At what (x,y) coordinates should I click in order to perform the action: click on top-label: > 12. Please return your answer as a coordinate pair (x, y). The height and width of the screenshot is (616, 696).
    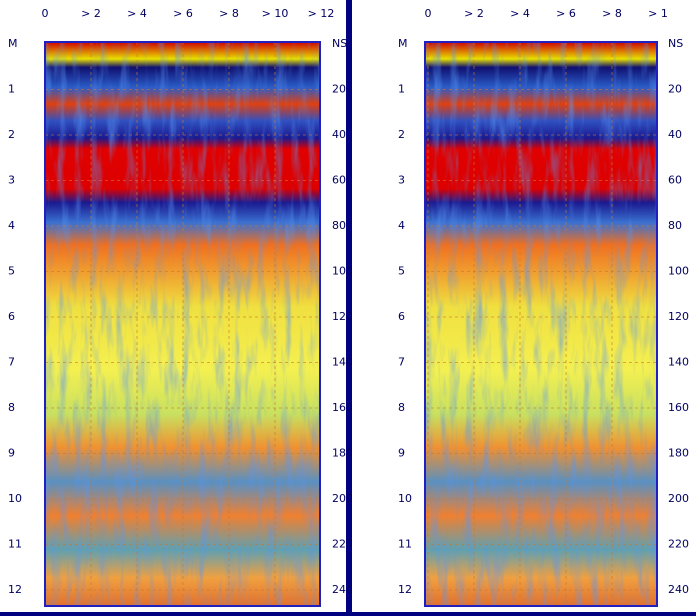
    Looking at the image, I should click on (321, 13).